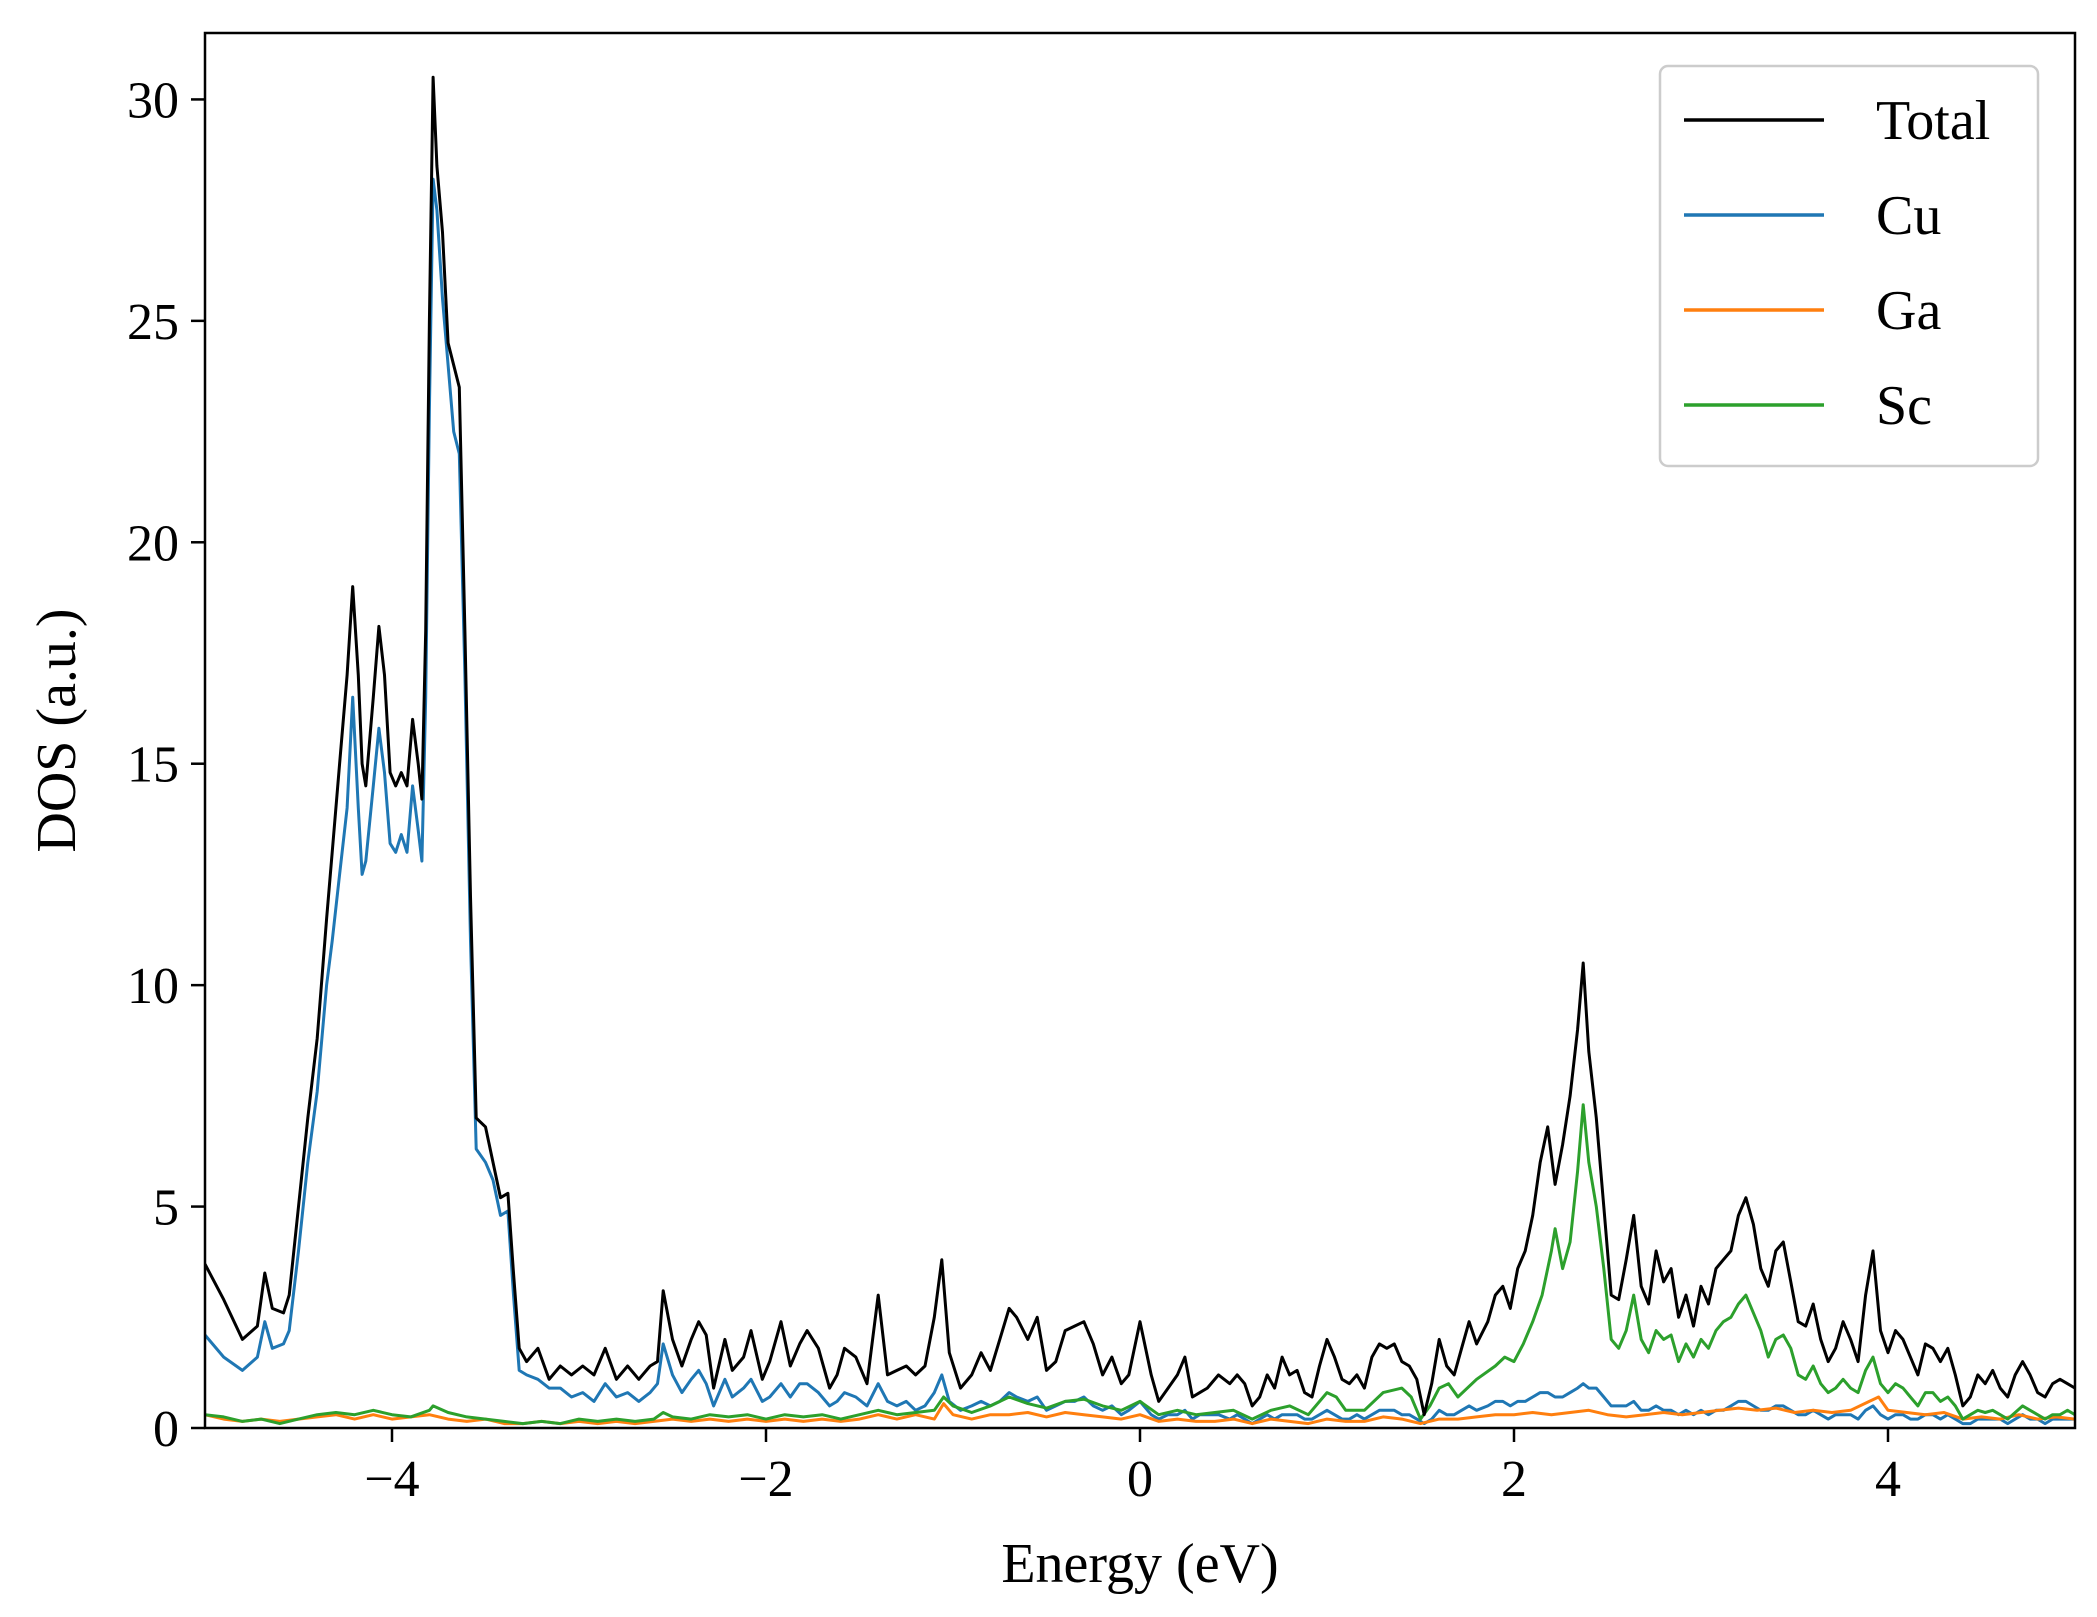 The height and width of the screenshot is (1617, 2097). I want to click on x-tick-label: −2, so click(765, 1479).